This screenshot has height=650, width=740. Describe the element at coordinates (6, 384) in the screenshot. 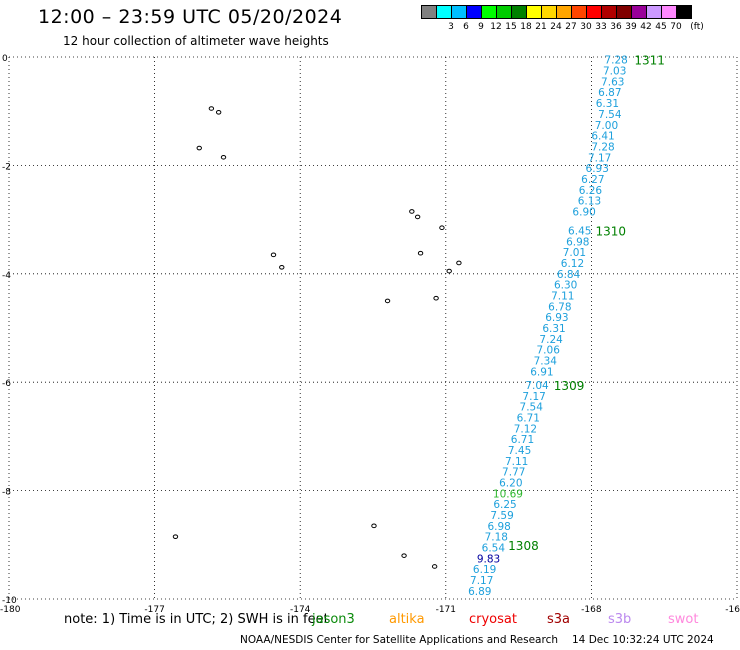

I see `y-tick-label: -6` at that location.